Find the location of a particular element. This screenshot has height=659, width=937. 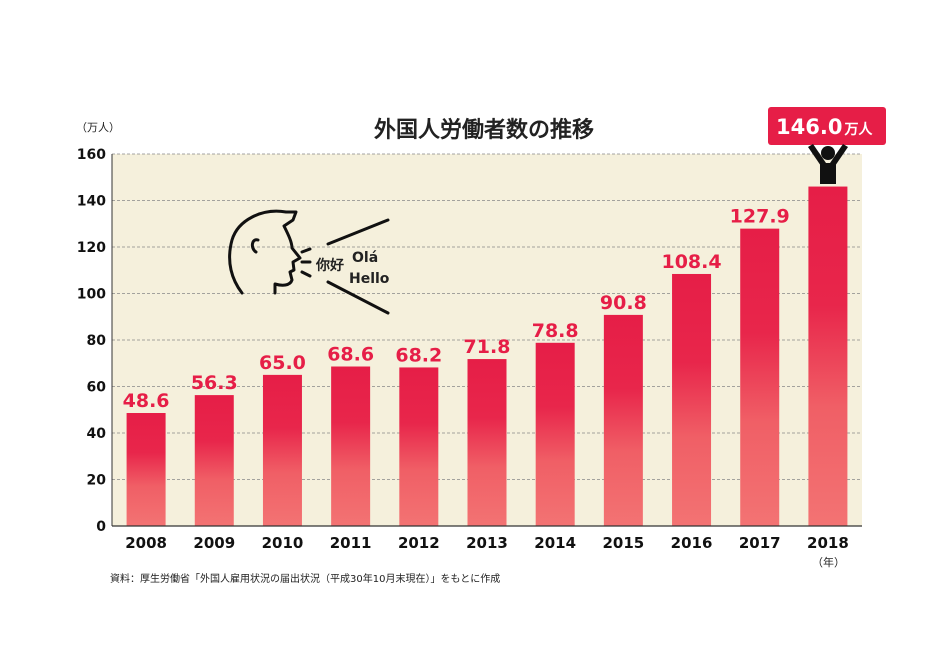

bar-2016 is located at coordinates (692, 399).